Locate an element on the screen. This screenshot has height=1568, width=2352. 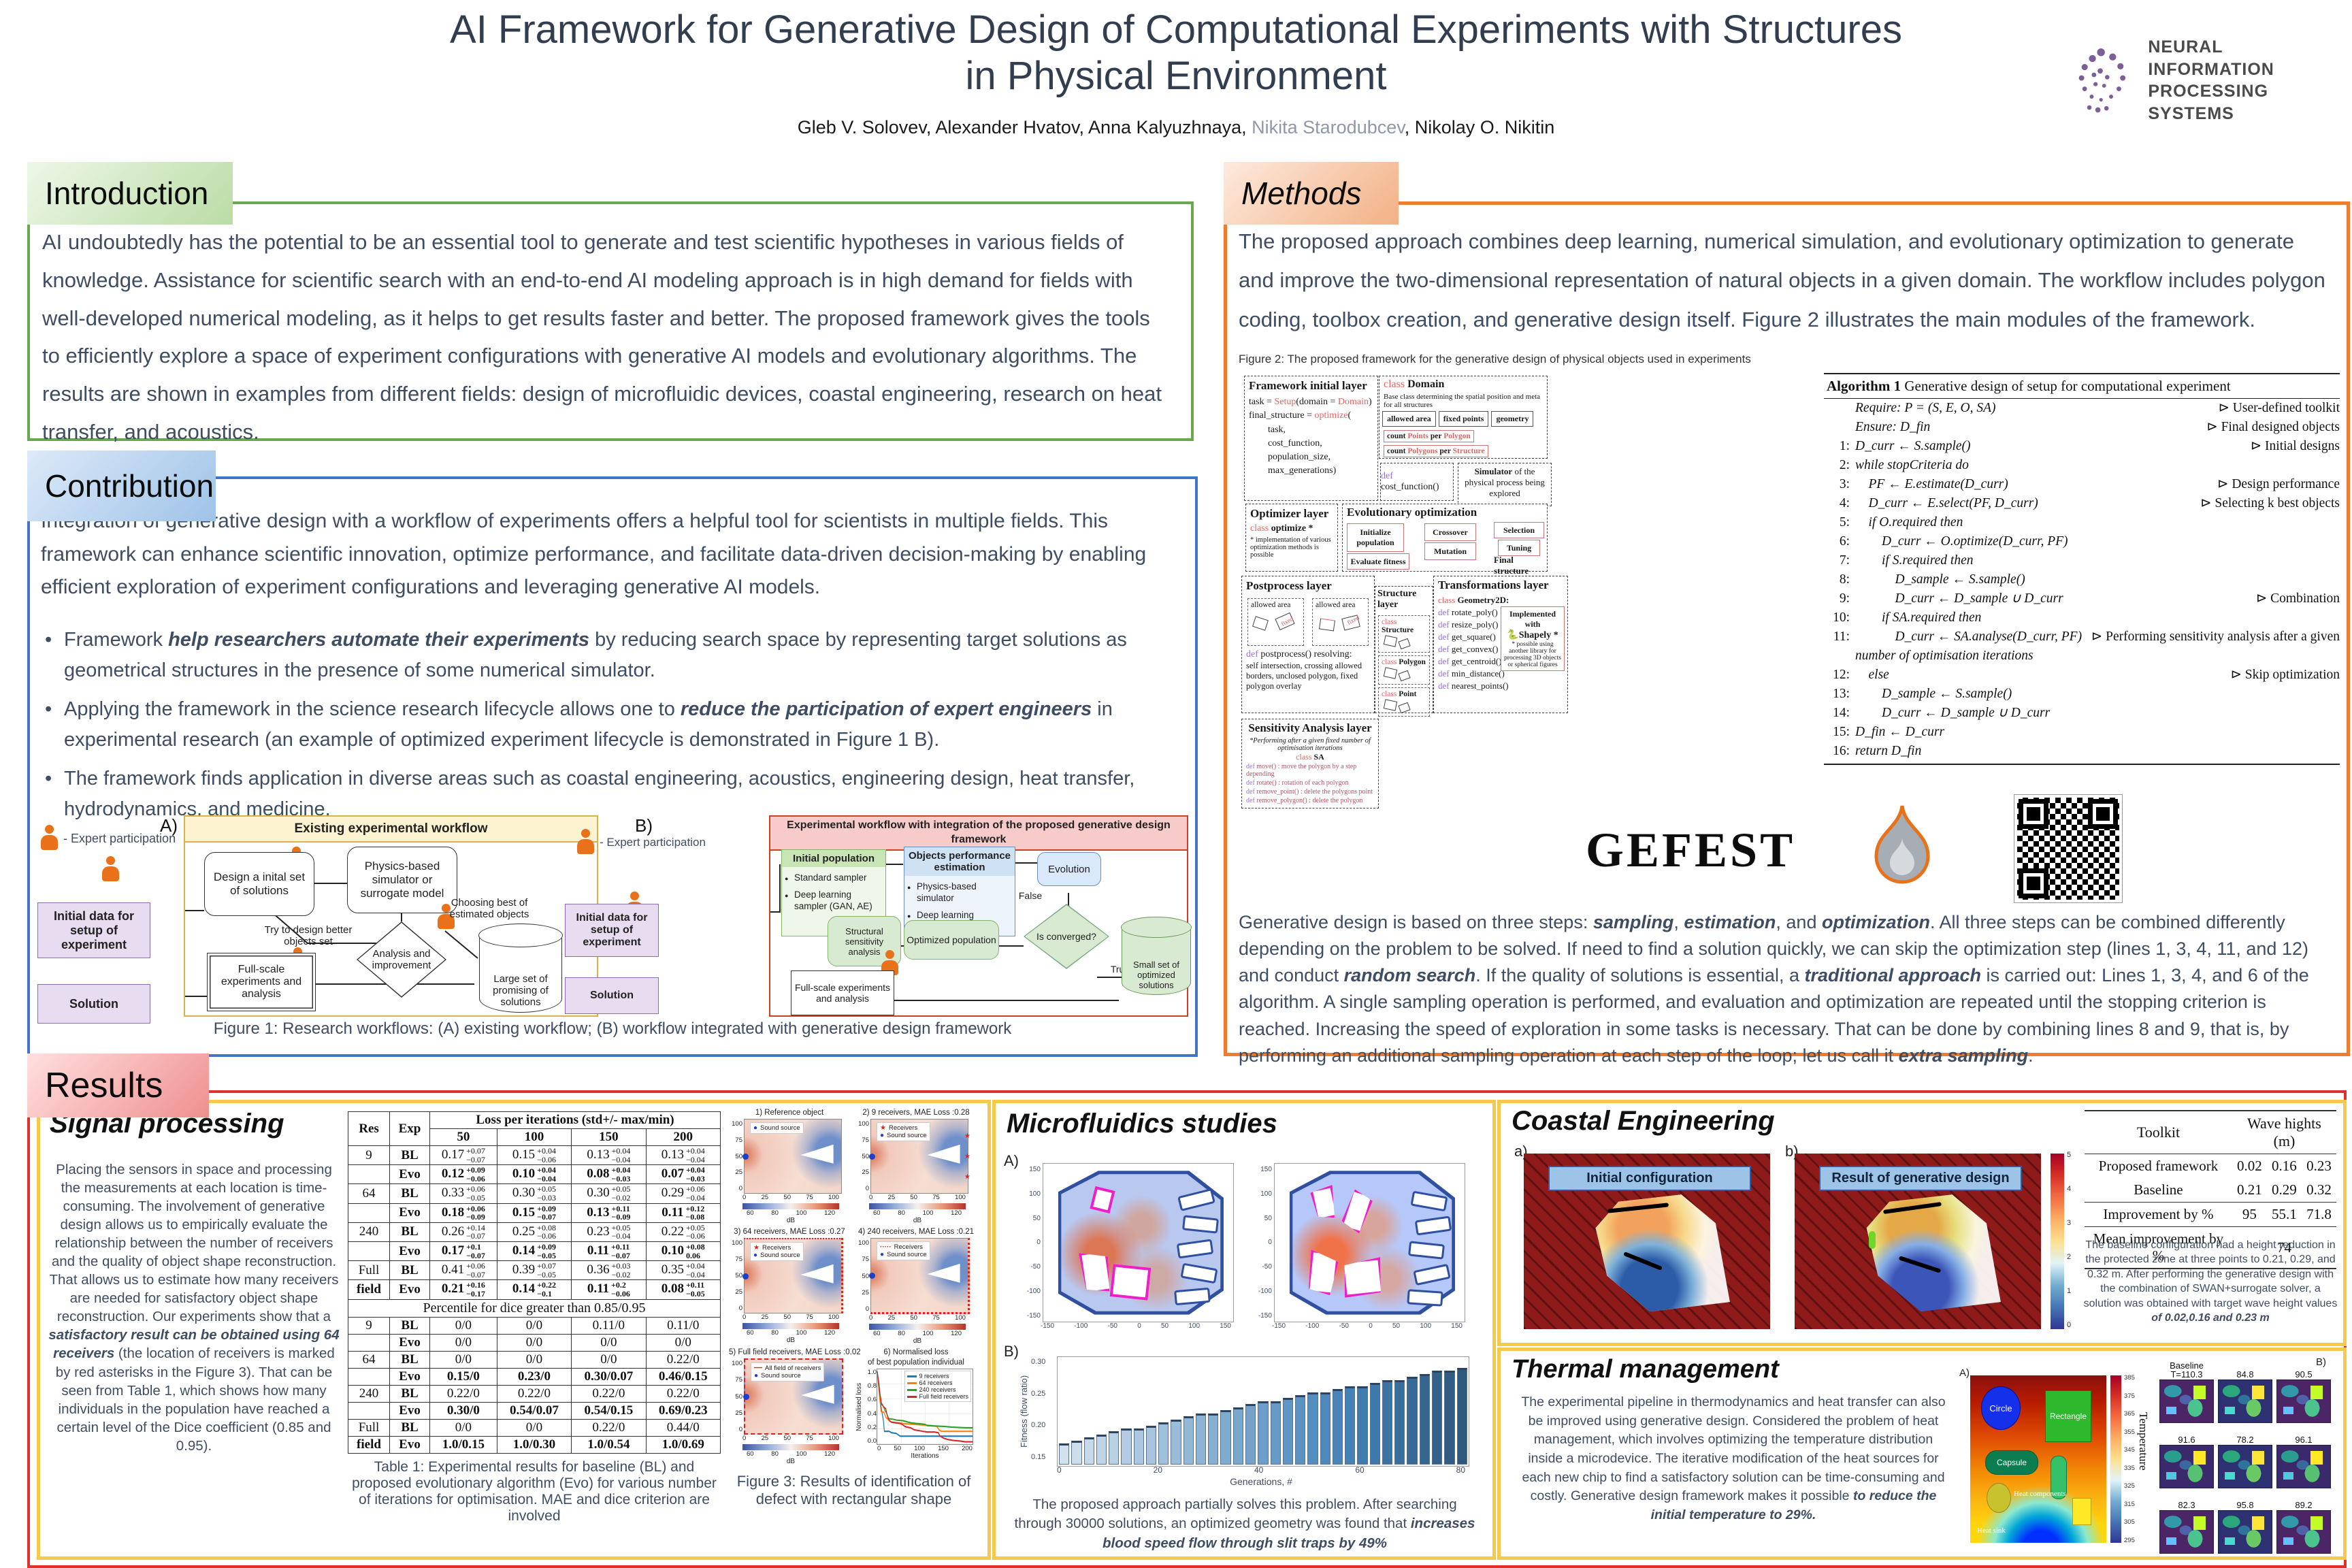
legend-label: 240 receivers is located at coordinates (938, 1389).